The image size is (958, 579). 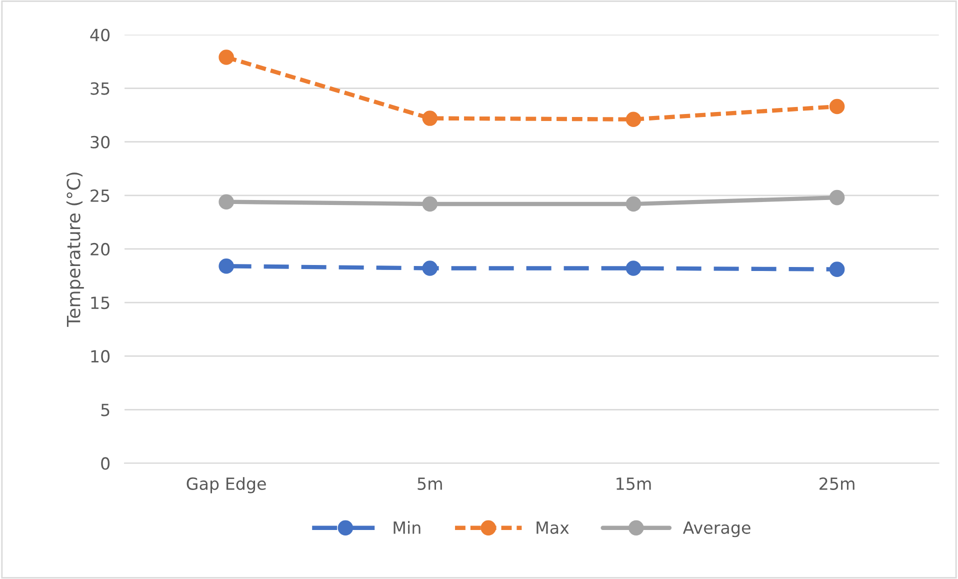 I want to click on y-tick-label: 20, so click(x=100, y=249).